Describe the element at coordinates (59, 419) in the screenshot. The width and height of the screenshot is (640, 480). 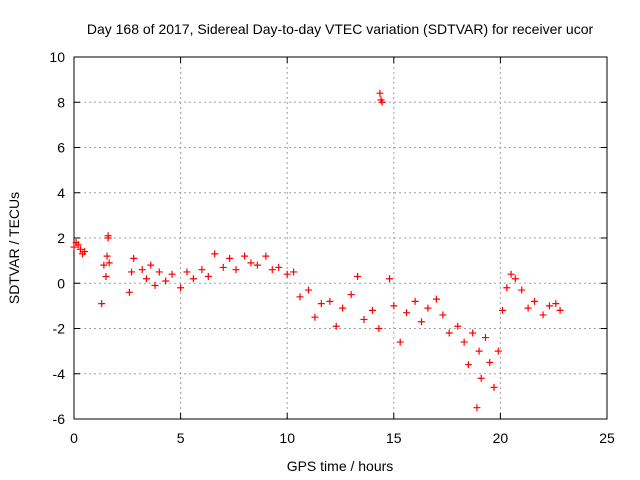
I see `y-tick-label: -6` at that location.